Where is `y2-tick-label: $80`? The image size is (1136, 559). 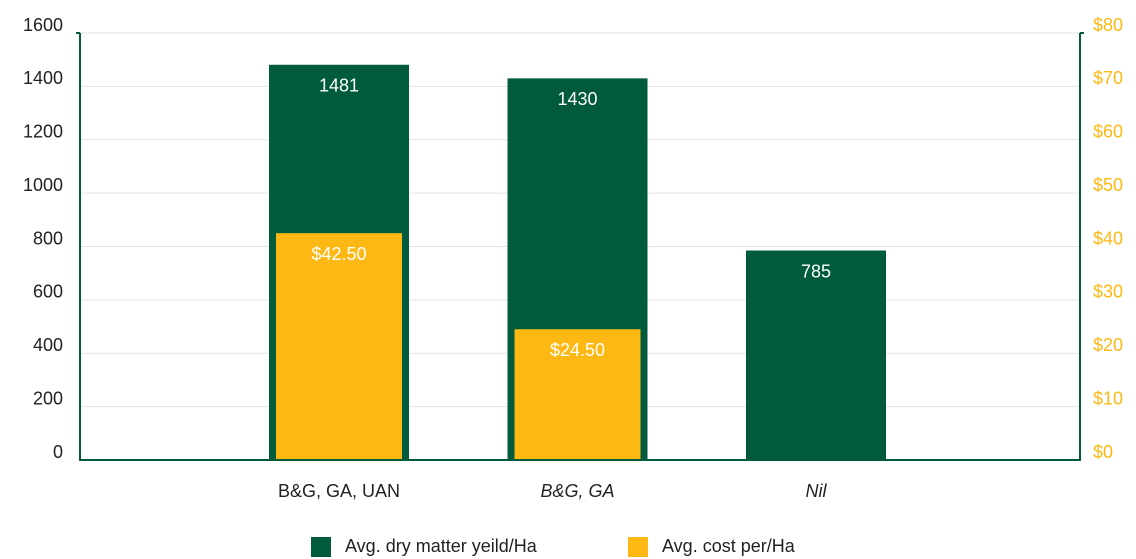
y2-tick-label: $80 is located at coordinates (1108, 25).